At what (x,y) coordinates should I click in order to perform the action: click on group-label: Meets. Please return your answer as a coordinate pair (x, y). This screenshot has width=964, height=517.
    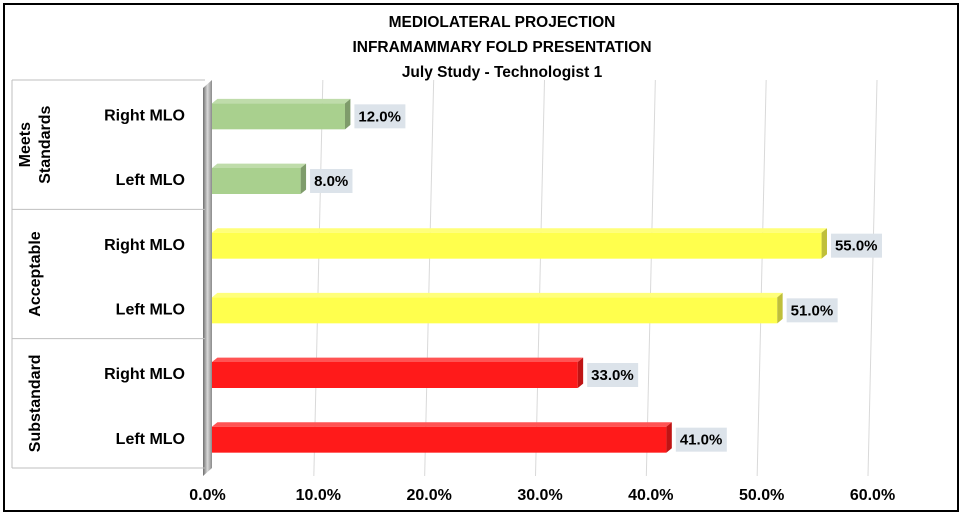
    Looking at the image, I should click on (25, 144).